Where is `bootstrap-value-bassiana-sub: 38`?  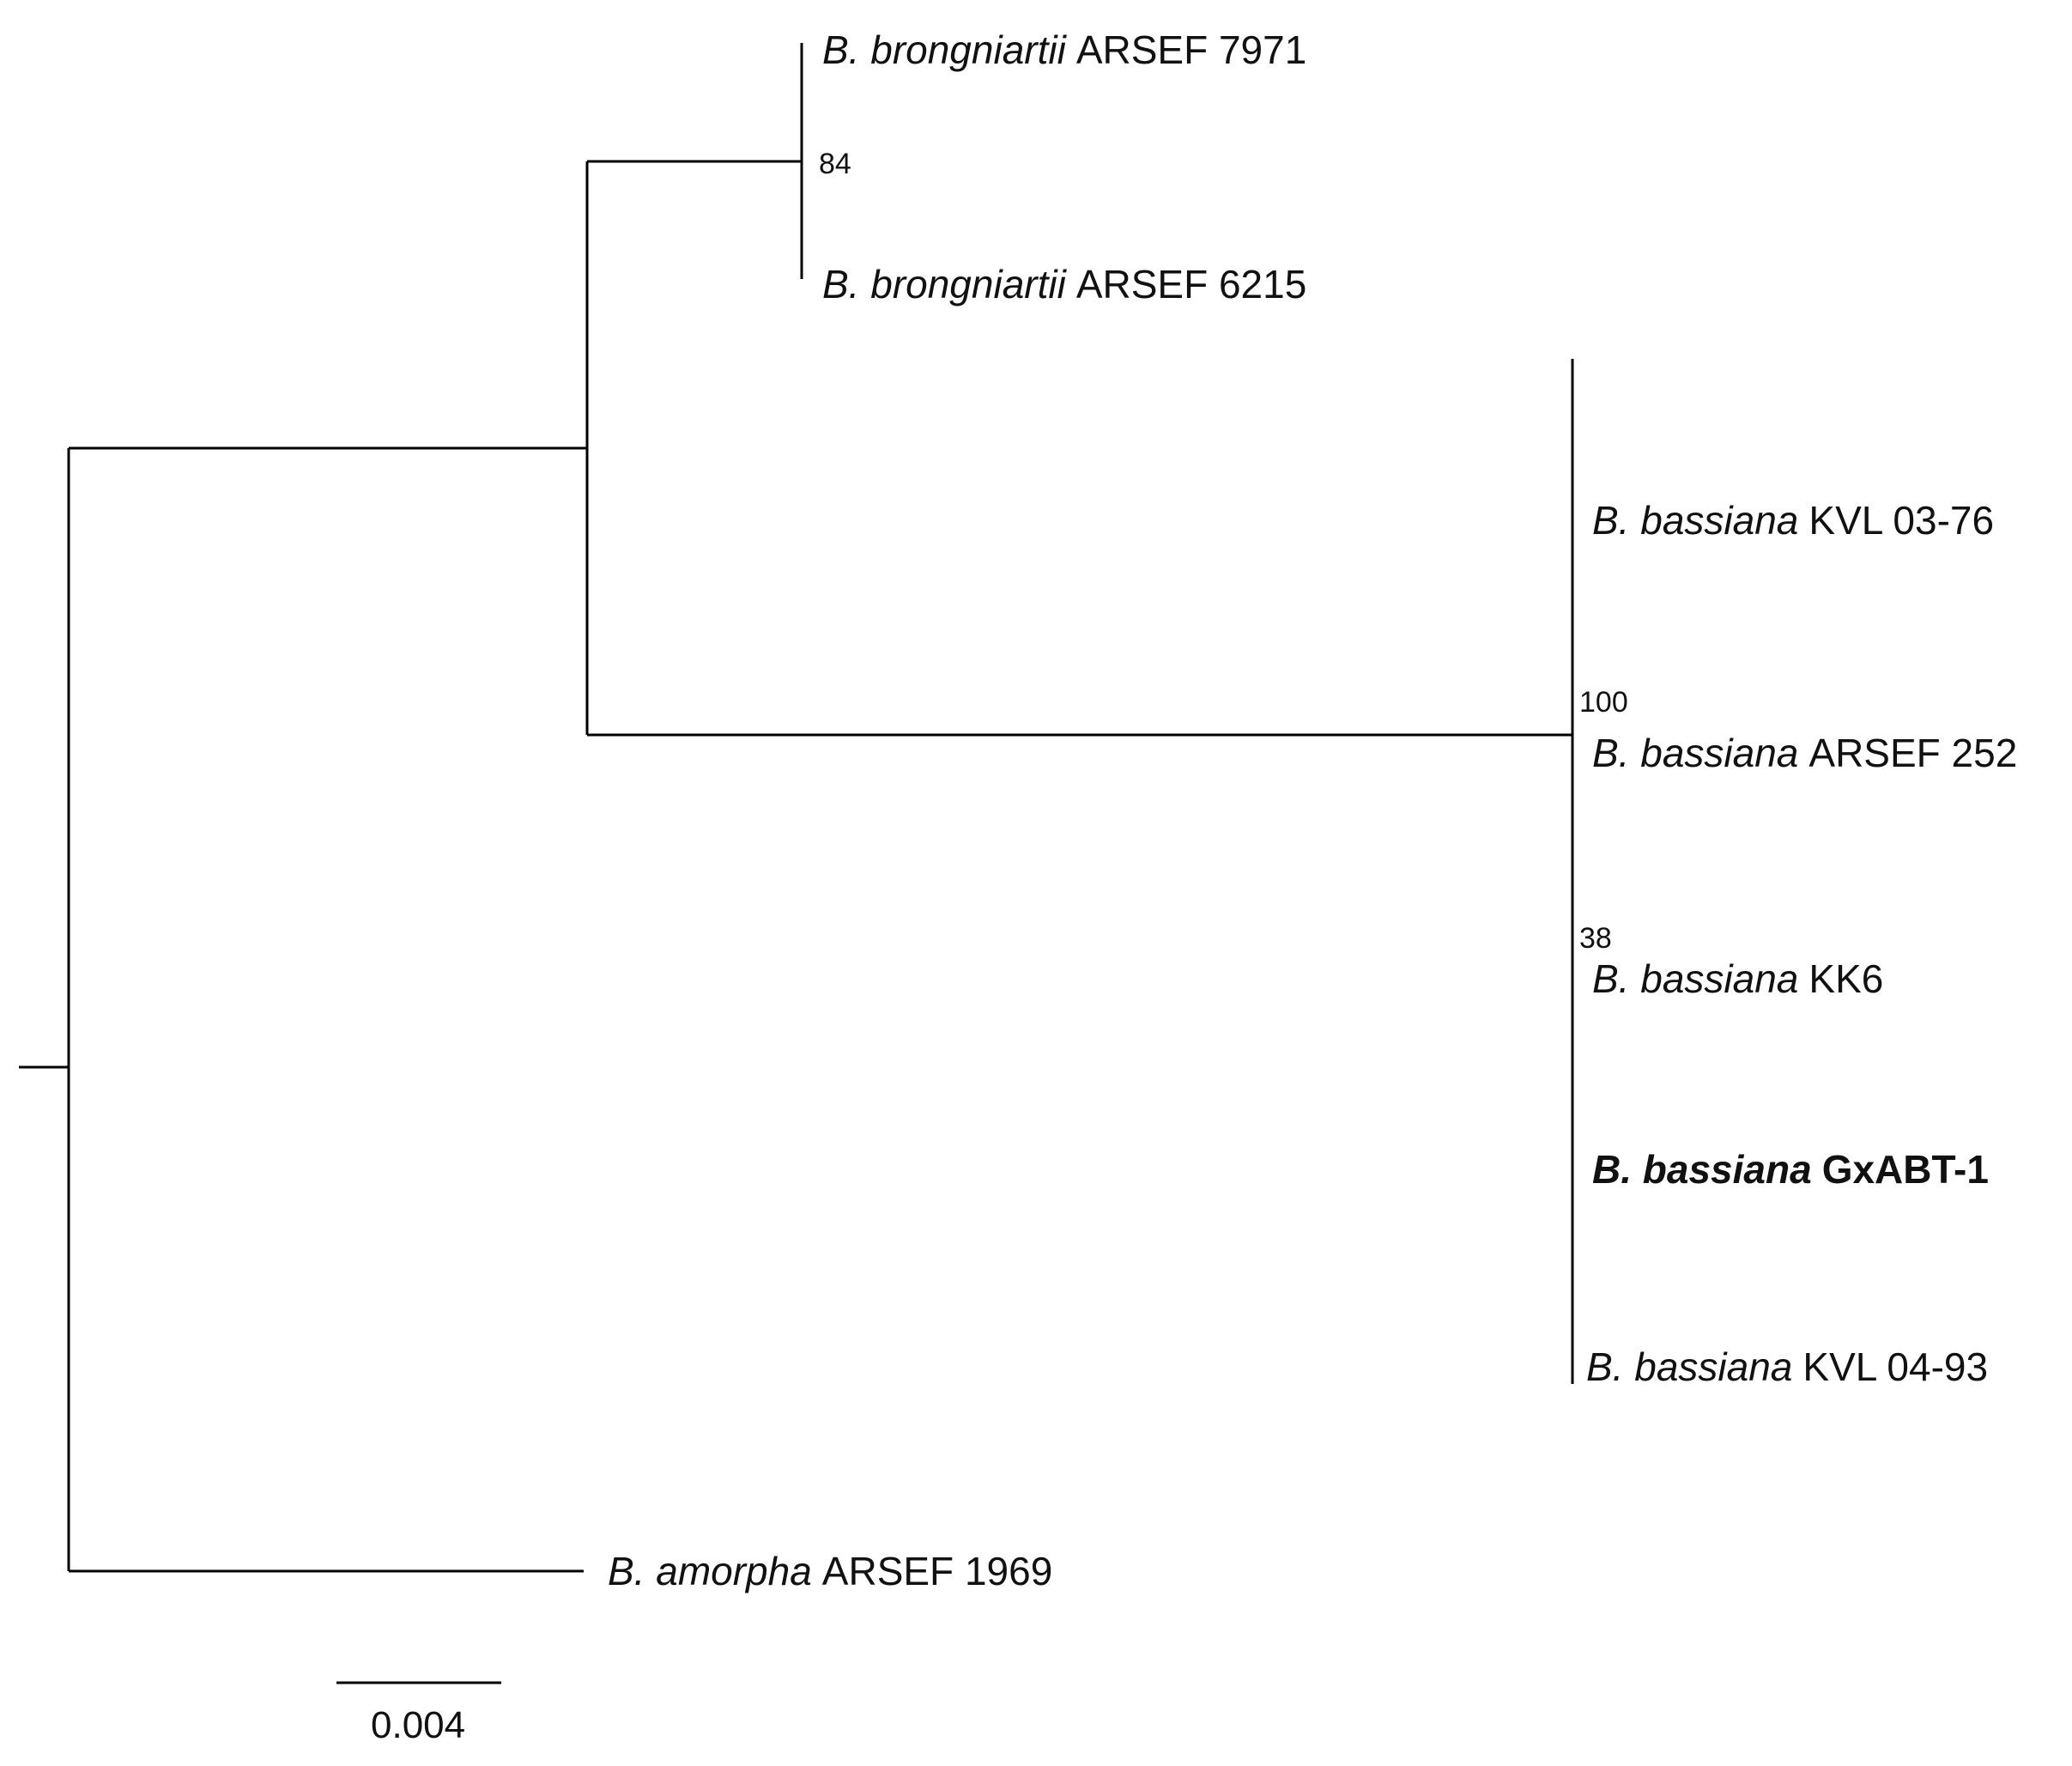 bootstrap-value-bassiana-sub: 38 is located at coordinates (1595, 938).